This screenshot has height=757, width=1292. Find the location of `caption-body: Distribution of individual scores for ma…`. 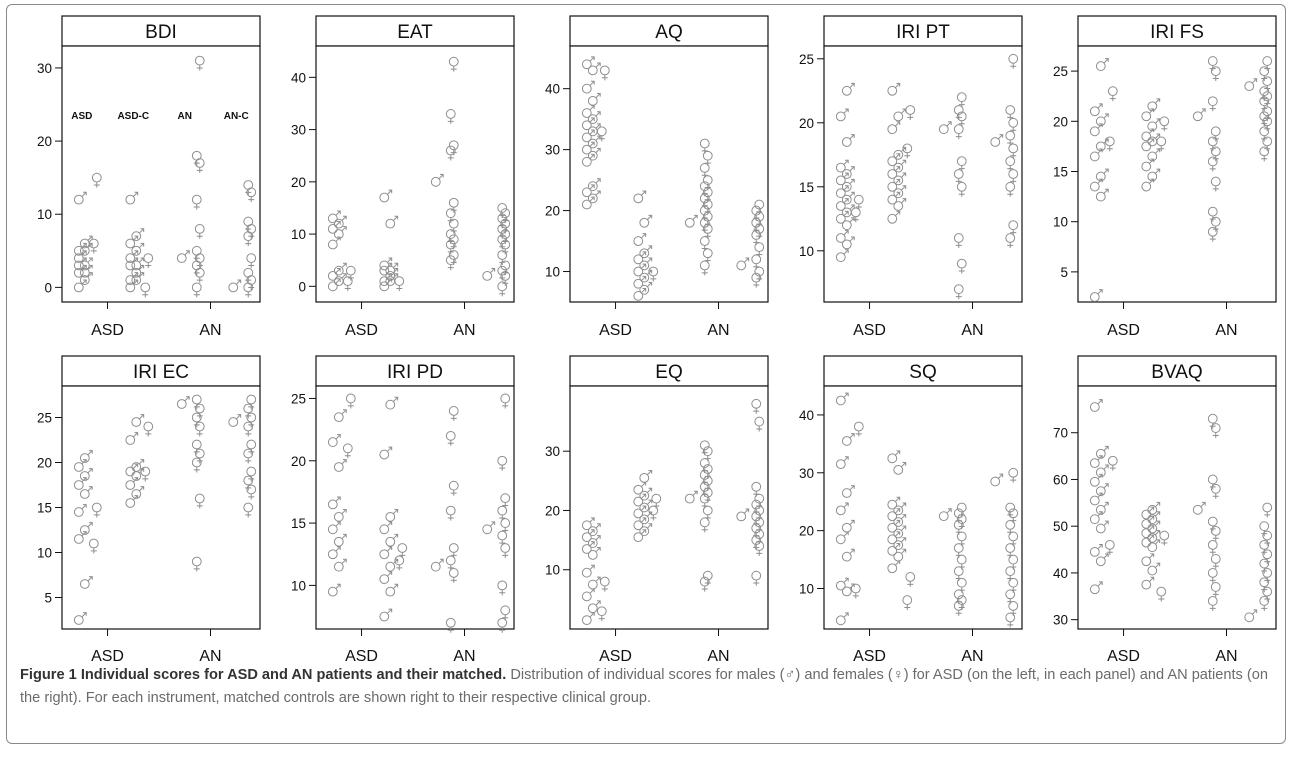

caption-body: Distribution of individual scores for ma… is located at coordinates (644, 686).